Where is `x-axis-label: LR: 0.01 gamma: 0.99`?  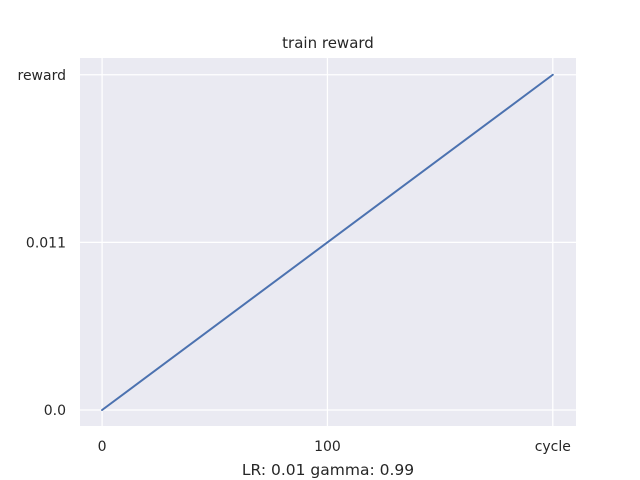
x-axis-label: LR: 0.01 gamma: 0.99 is located at coordinates (328, 470).